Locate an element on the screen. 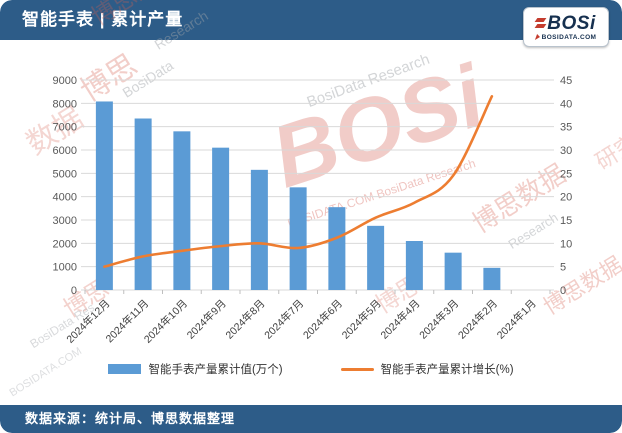 The height and width of the screenshot is (433, 622). x-axis-label: 2024年6月 is located at coordinates (322, 319).